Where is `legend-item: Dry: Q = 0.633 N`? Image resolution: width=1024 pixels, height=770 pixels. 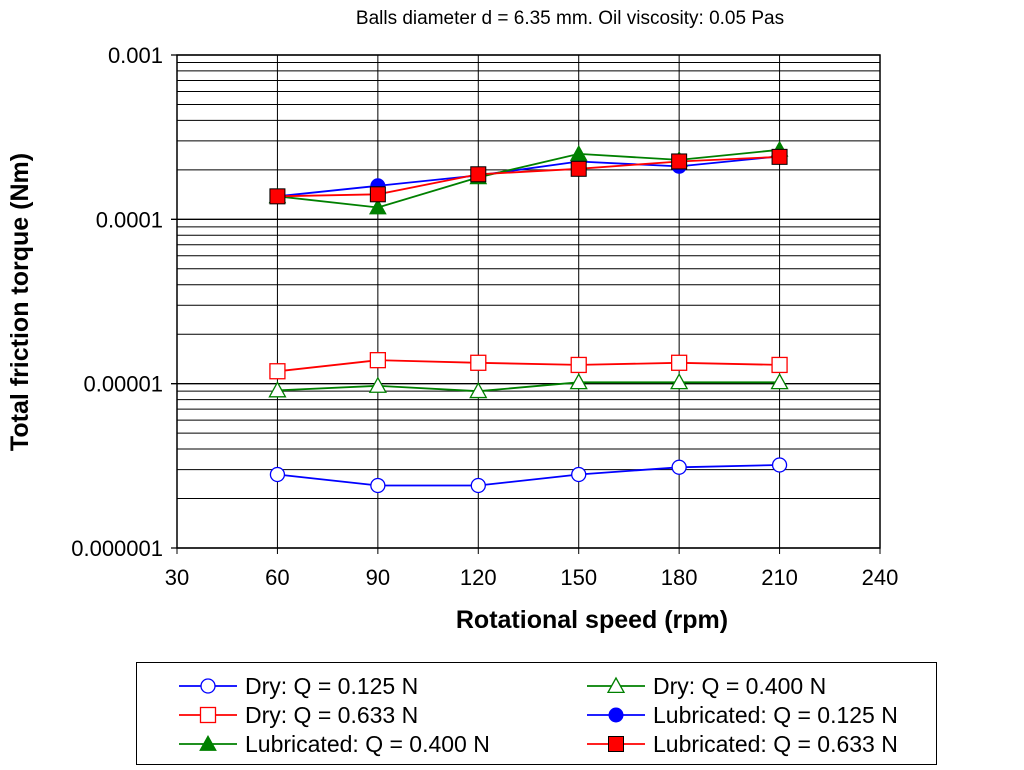 legend-item: Dry: Q = 0.633 N is located at coordinates (297, 715).